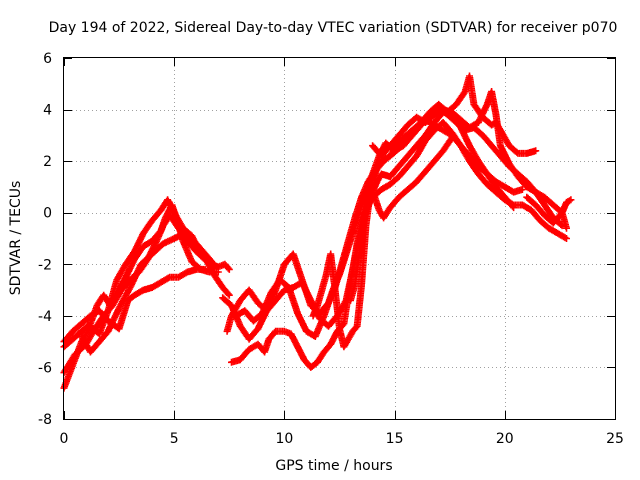 This screenshot has width=640, height=480. Describe the element at coordinates (284, 439) in the screenshot. I see `x-tick-label: 10` at that location.